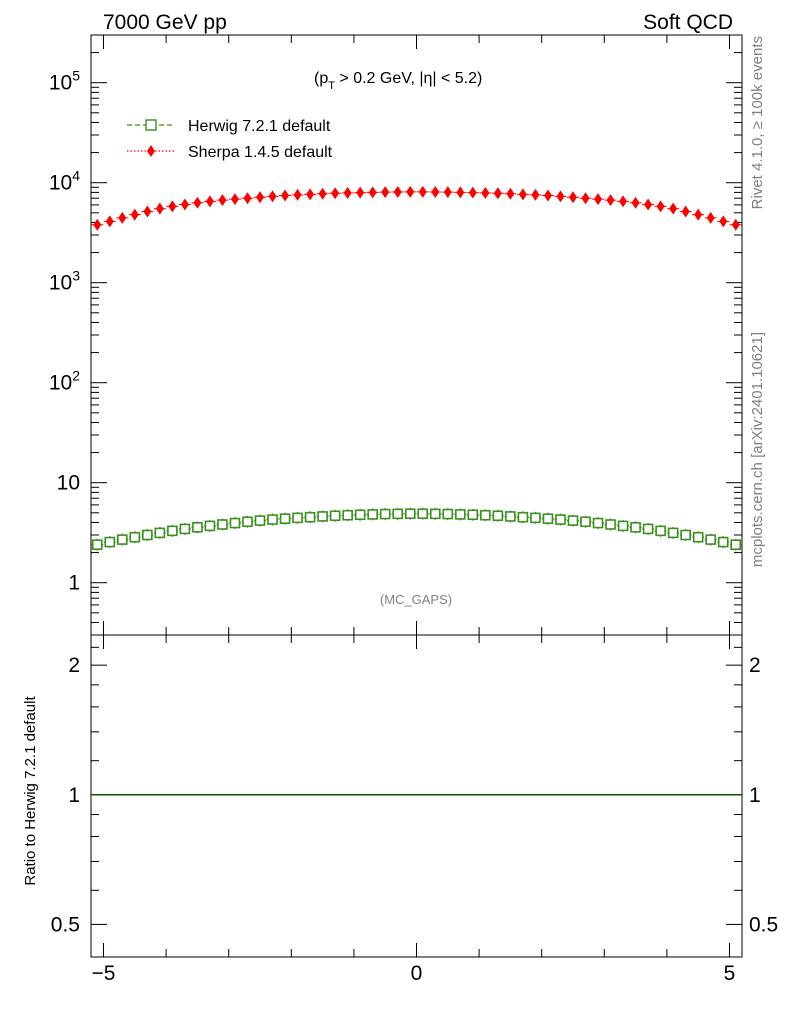  I want to click on header-right: Soft QCD, so click(688, 22).